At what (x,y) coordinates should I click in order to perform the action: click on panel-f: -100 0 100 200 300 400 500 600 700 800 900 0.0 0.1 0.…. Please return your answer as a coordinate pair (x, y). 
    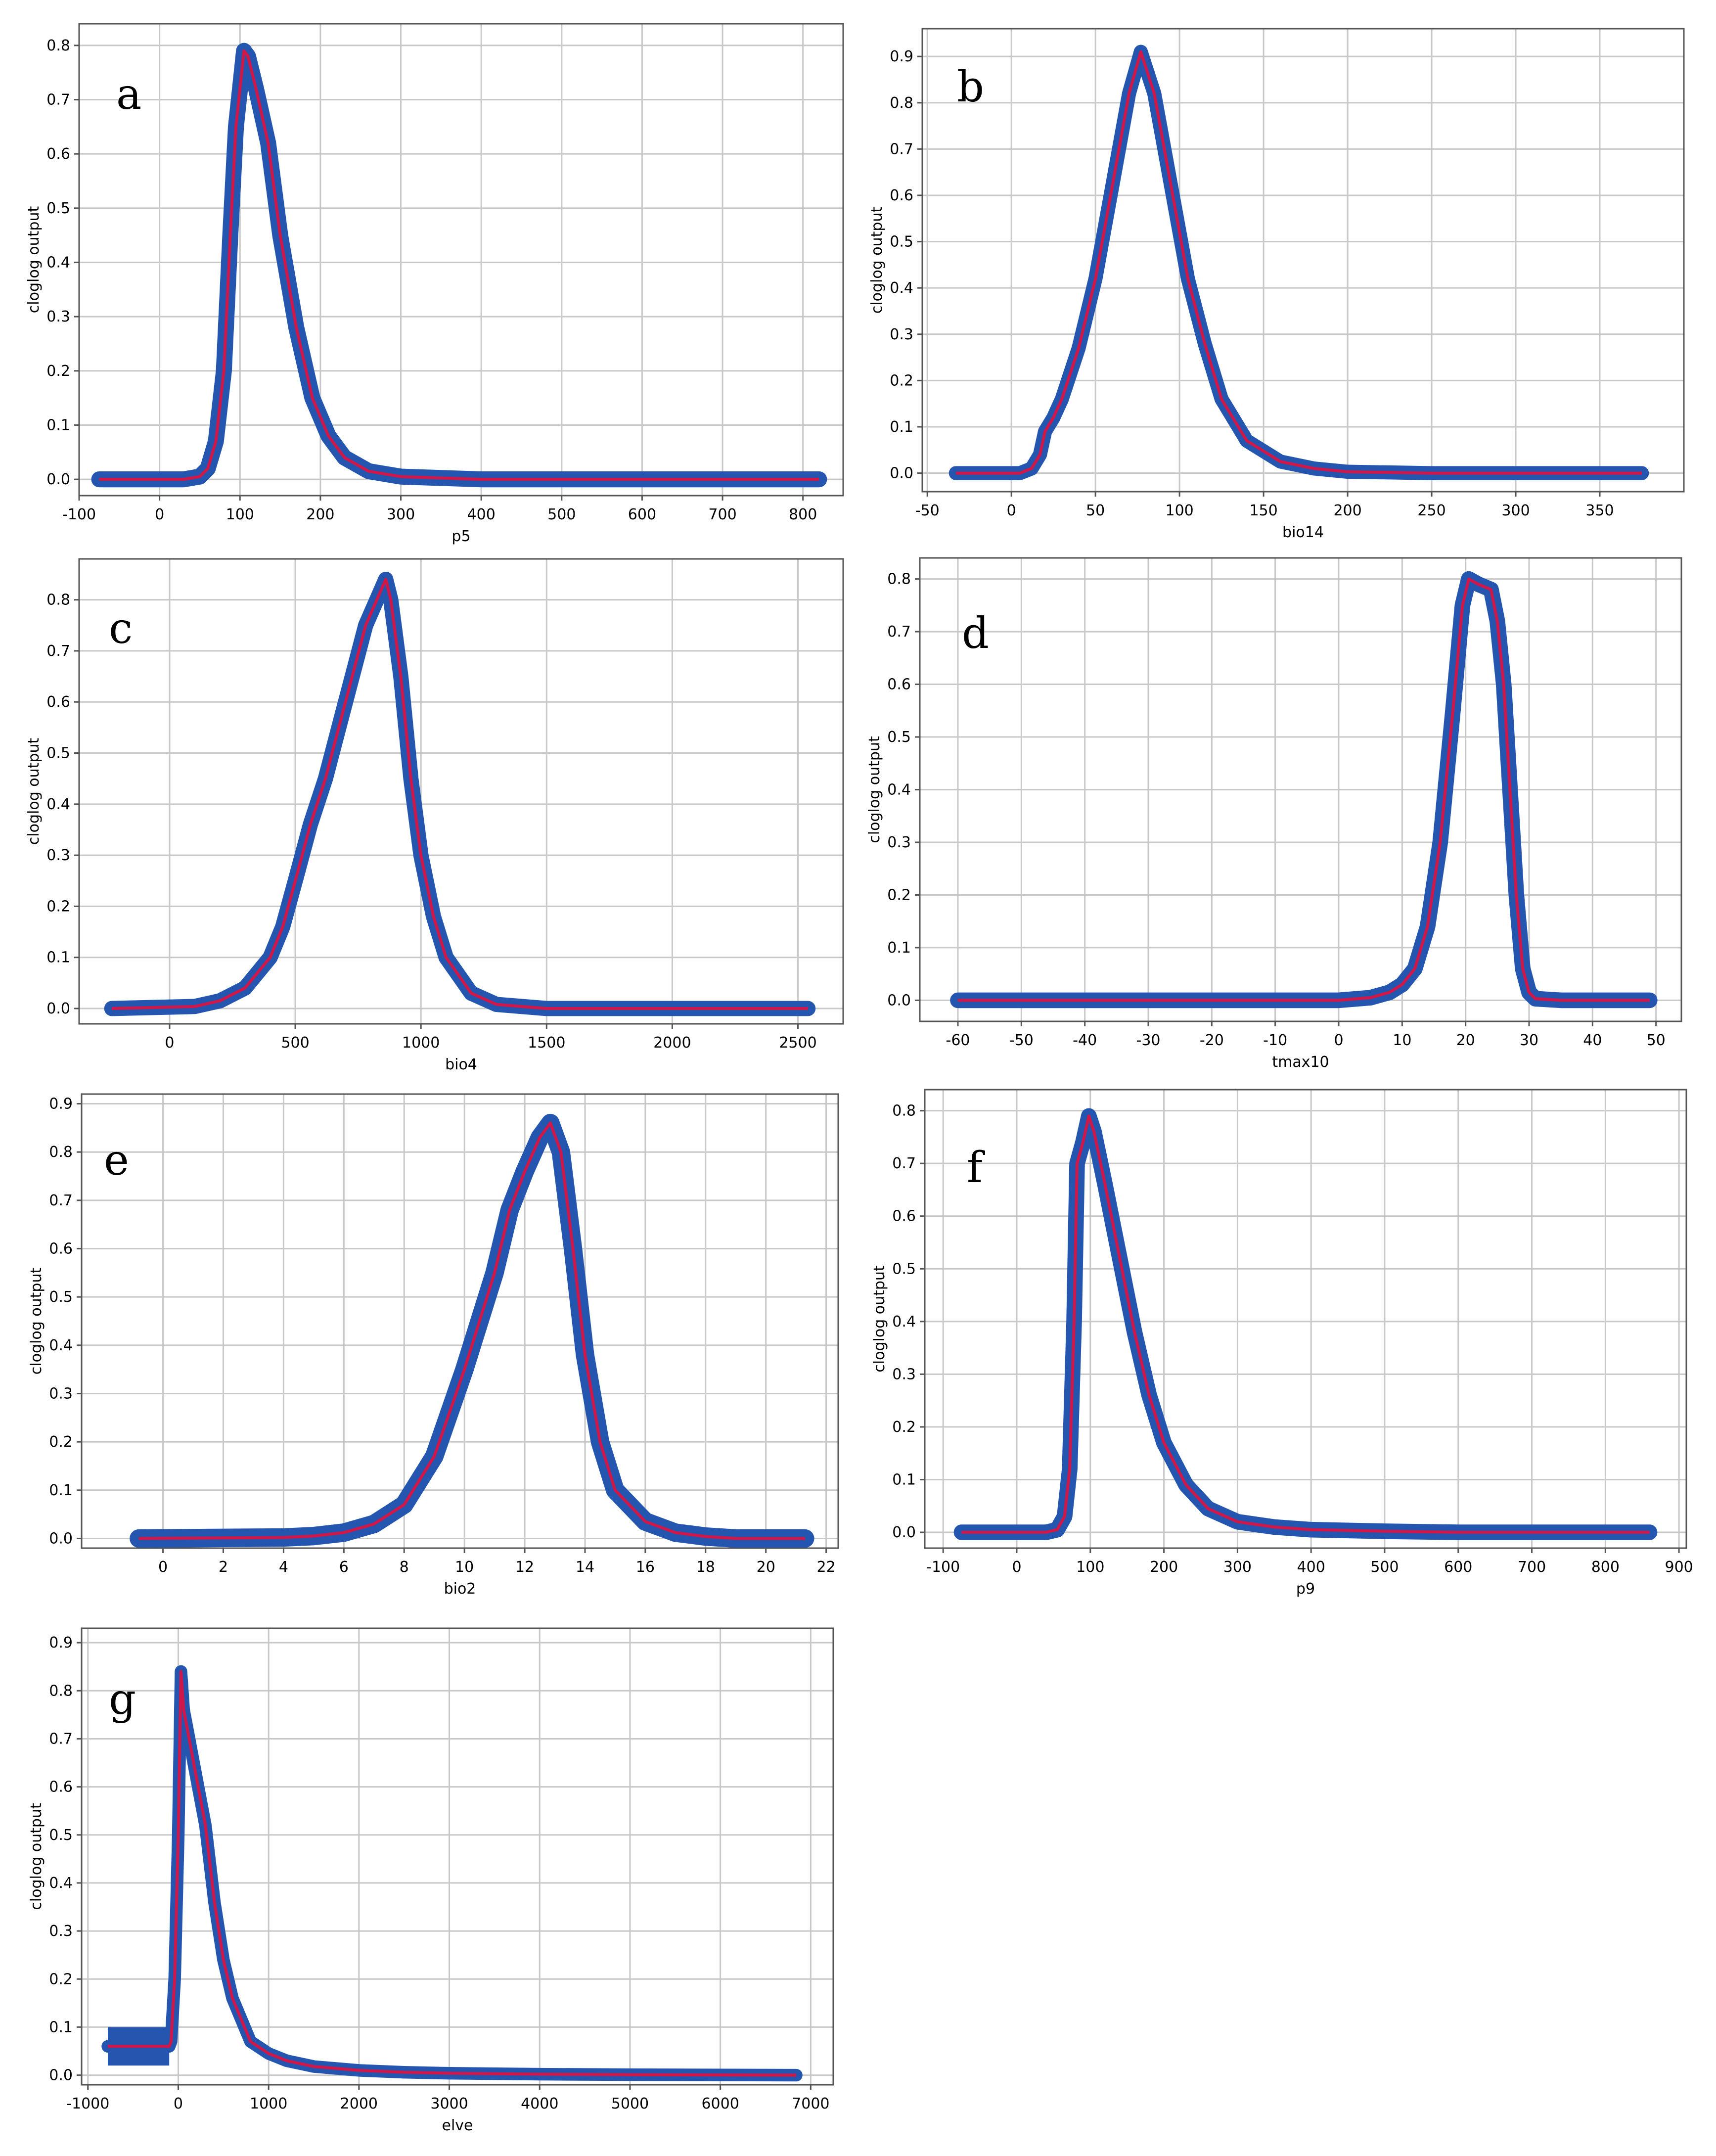
    Looking at the image, I should click on (1282, 1343).